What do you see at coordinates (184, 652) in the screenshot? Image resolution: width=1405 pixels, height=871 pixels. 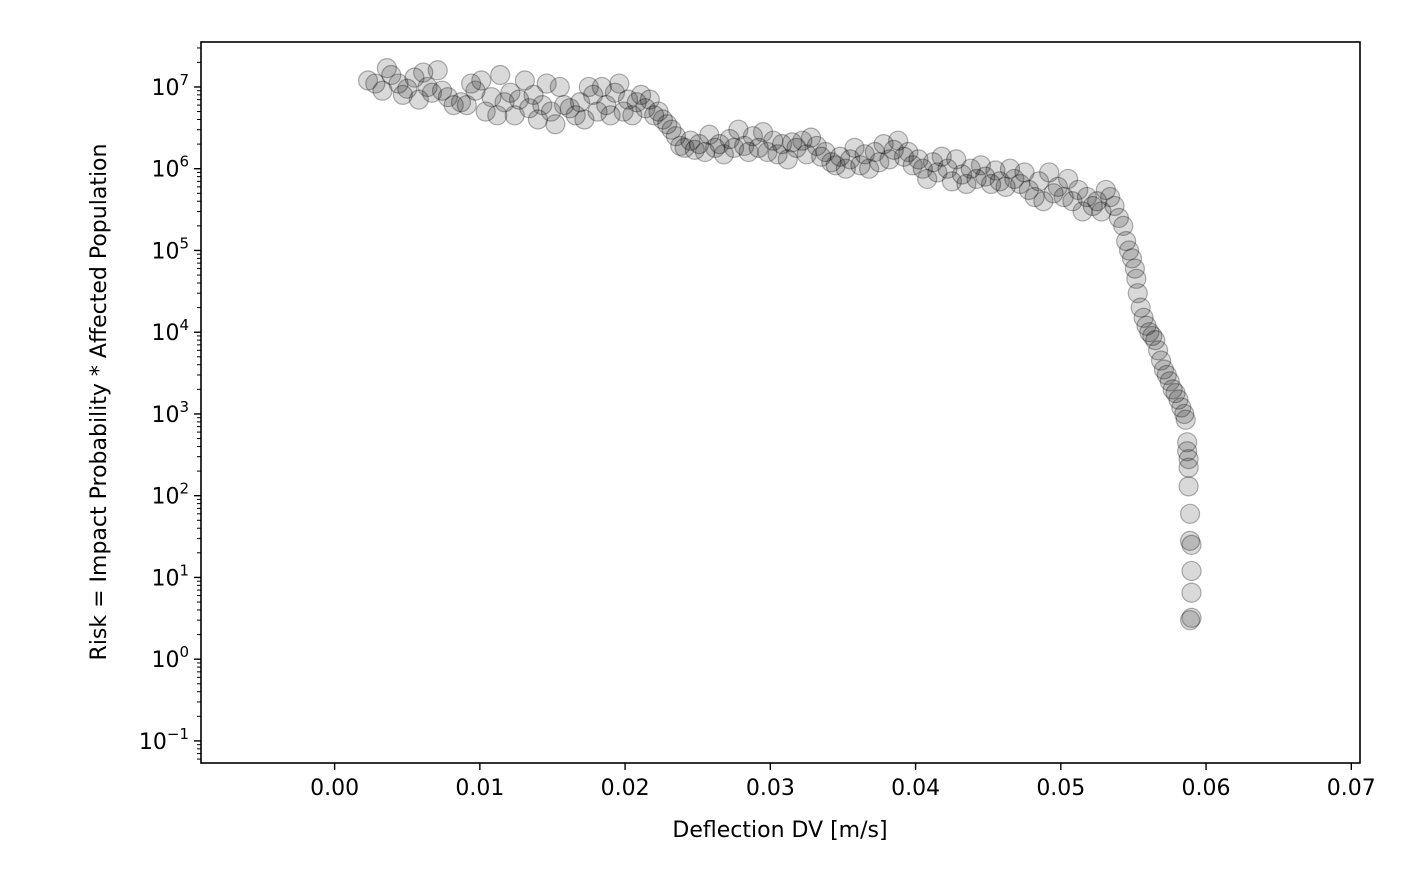 I see `y-tick-exponent: 0` at bounding box center [184, 652].